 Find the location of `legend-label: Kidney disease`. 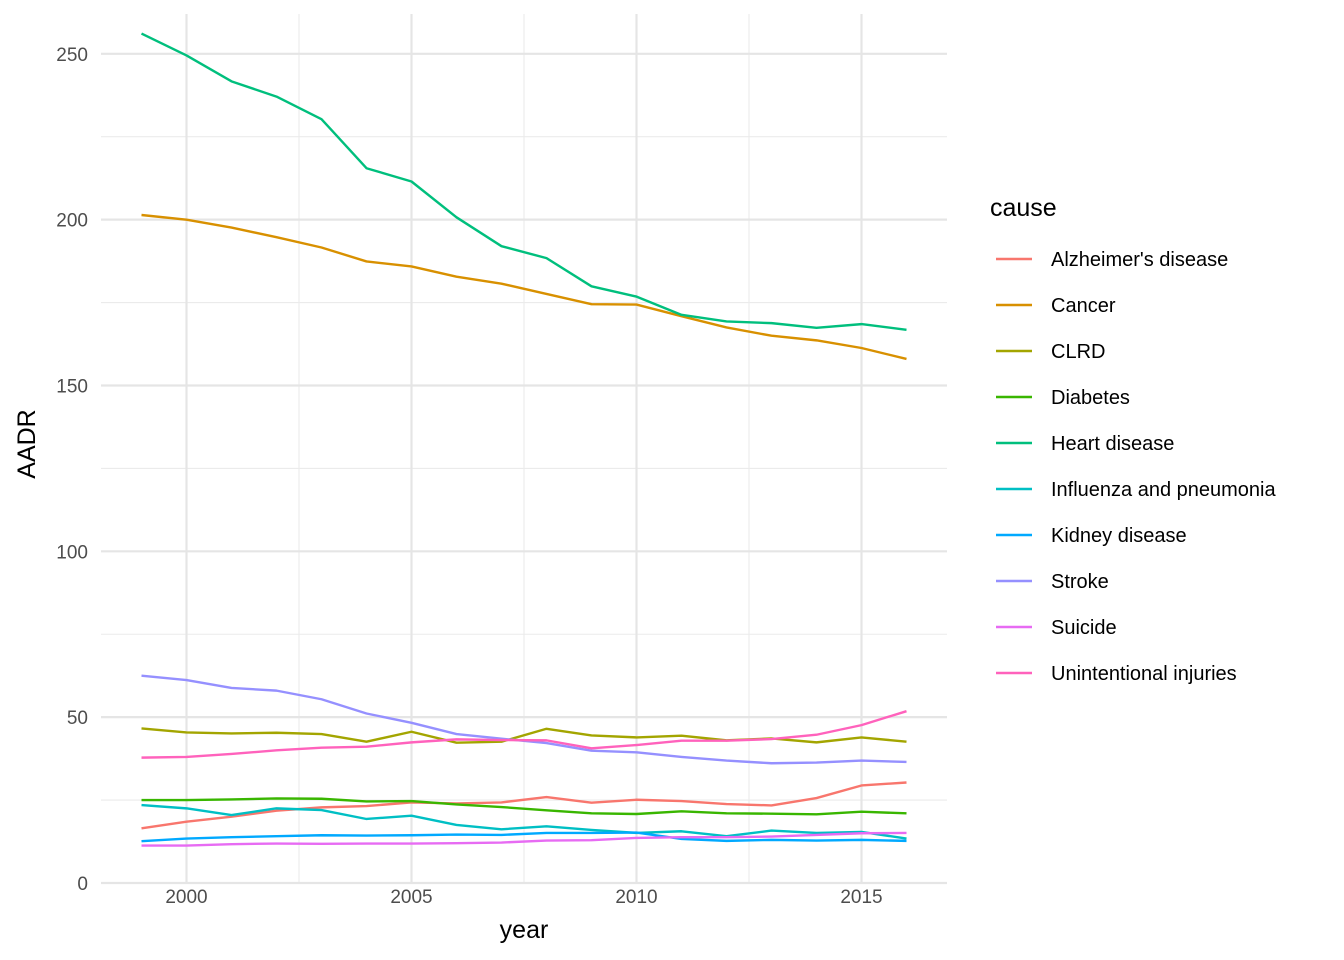

legend-label: Kidney disease is located at coordinates (1119, 536).